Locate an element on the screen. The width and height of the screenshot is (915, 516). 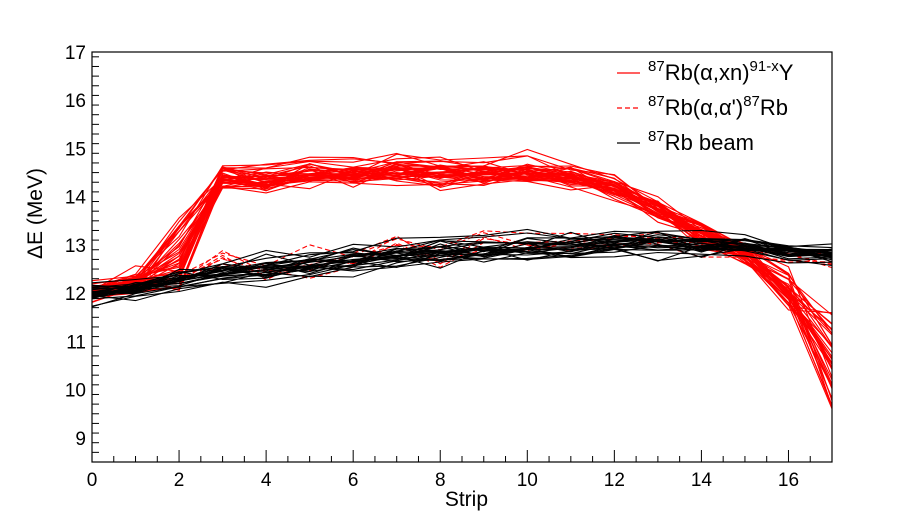
legend-label: Rb(α,xn) is located at coordinates (707, 72).